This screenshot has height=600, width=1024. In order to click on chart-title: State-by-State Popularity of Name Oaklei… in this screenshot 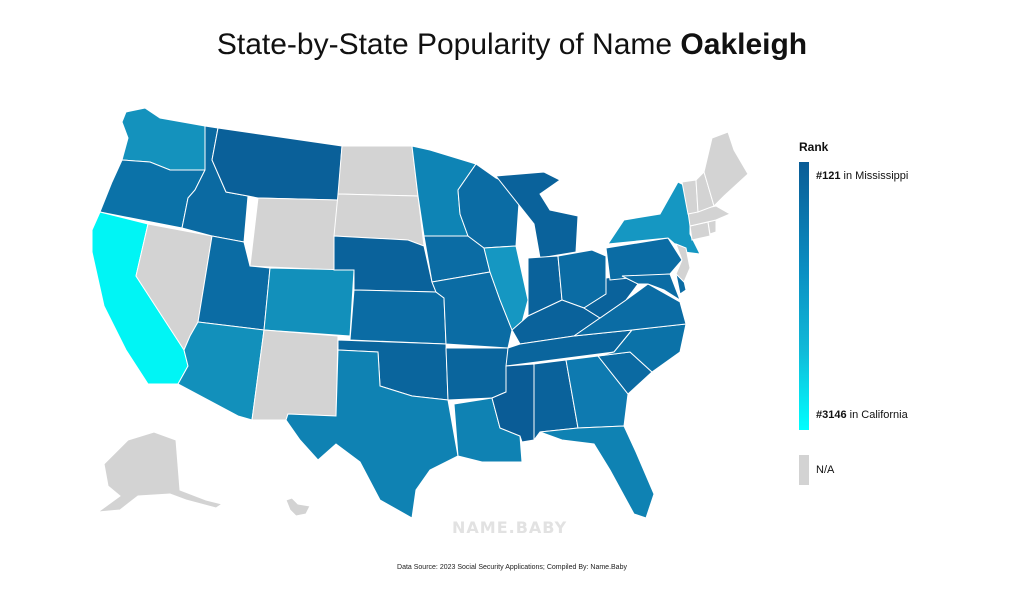, I will do `click(512, 45)`.